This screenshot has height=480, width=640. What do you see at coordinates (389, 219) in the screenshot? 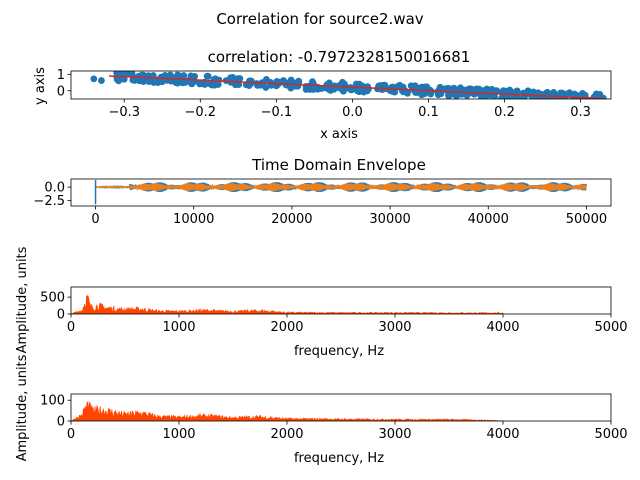
I see `x-tick-label: 30000` at bounding box center [389, 219].